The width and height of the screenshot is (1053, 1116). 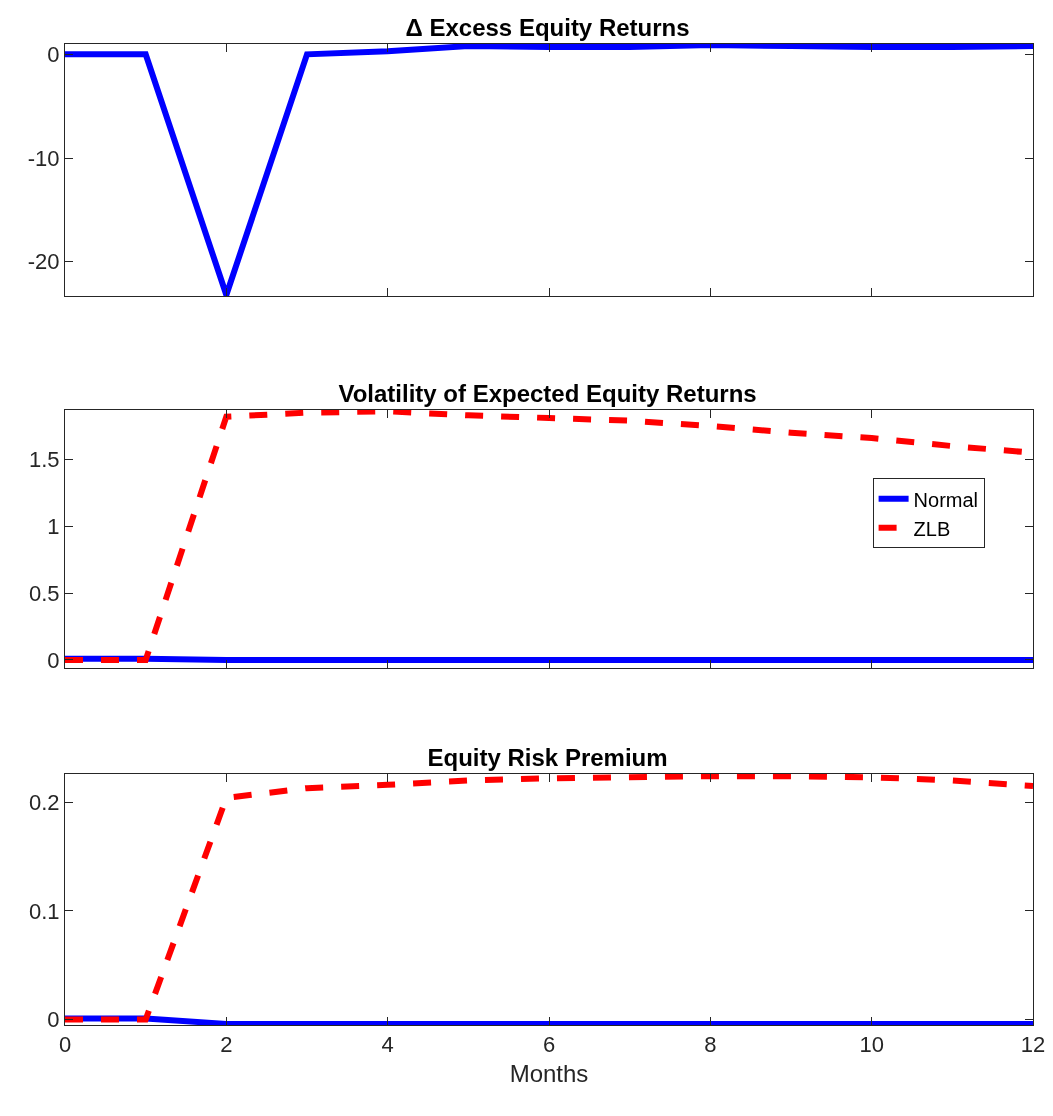 What do you see at coordinates (44, 460) in the screenshot?
I see `y-tick-label: 1.5` at bounding box center [44, 460].